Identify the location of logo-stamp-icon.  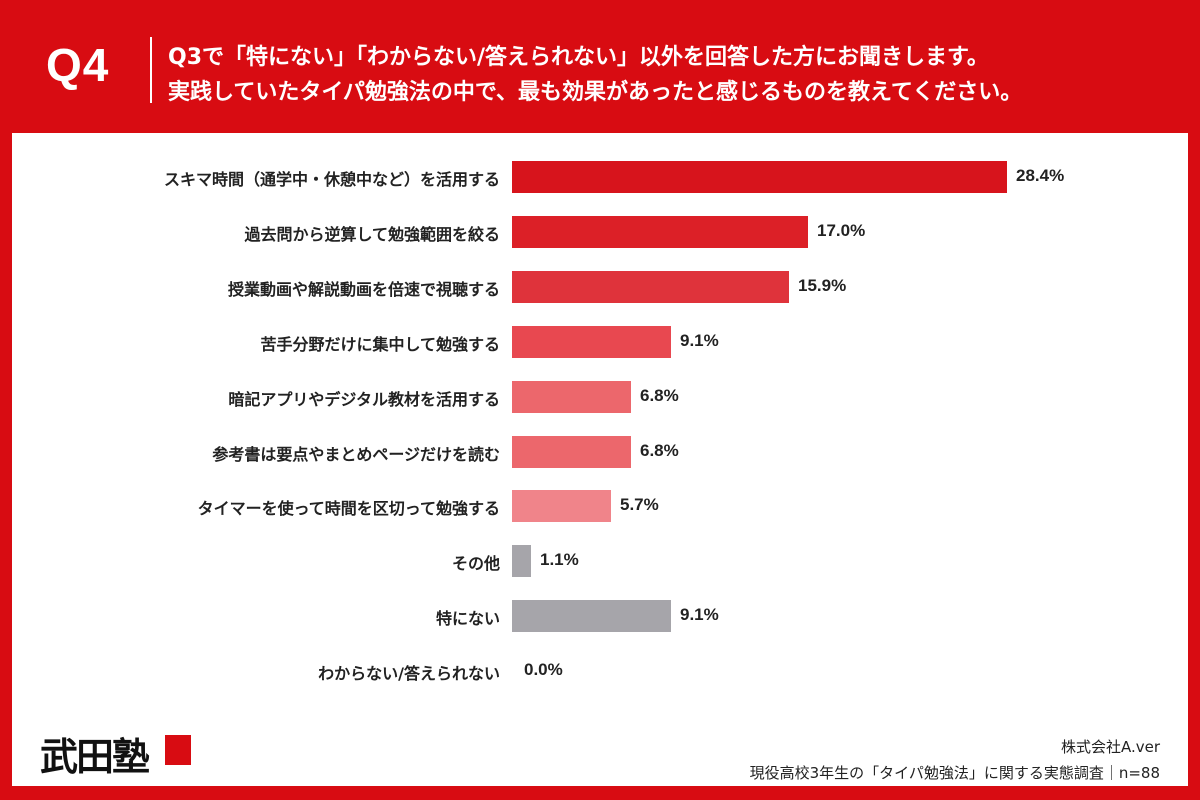
(178, 750).